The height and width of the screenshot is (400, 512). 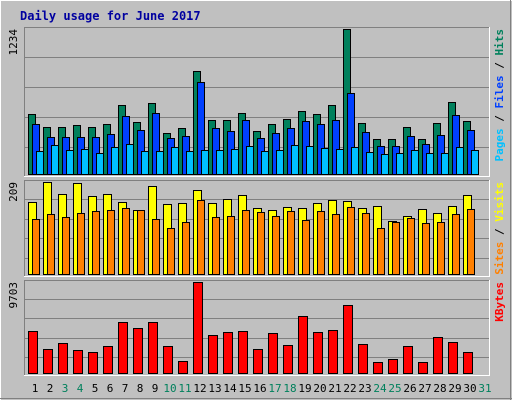 I want to click on x-label-day: 7, so click(x=125, y=388).